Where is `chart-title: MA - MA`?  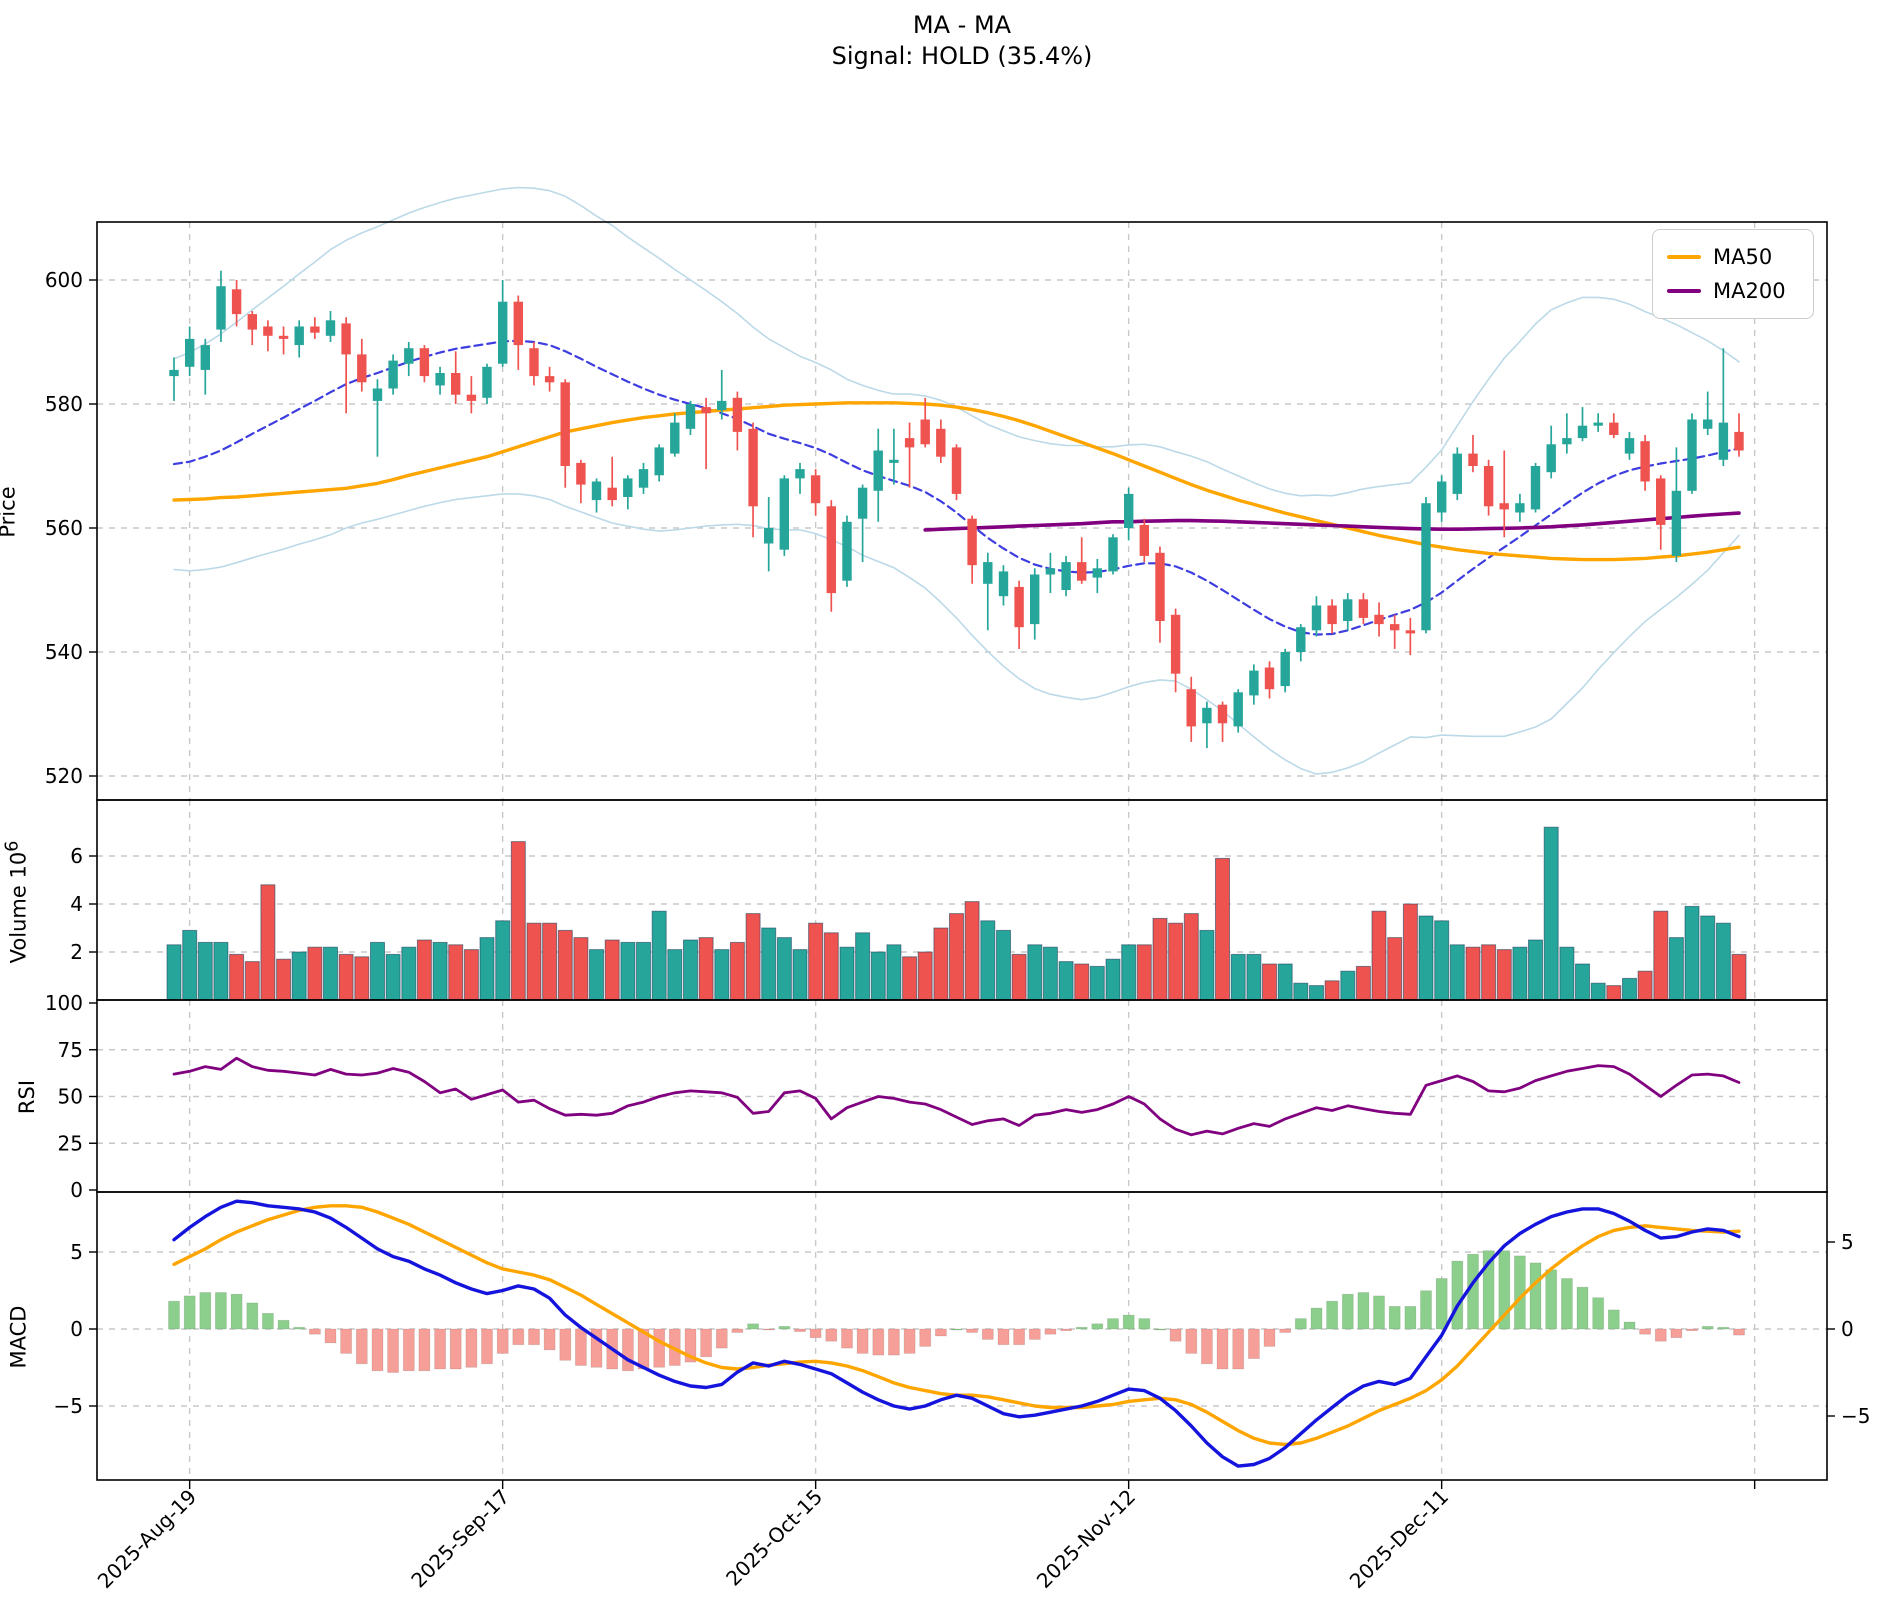 chart-title: MA - MA is located at coordinates (962, 25).